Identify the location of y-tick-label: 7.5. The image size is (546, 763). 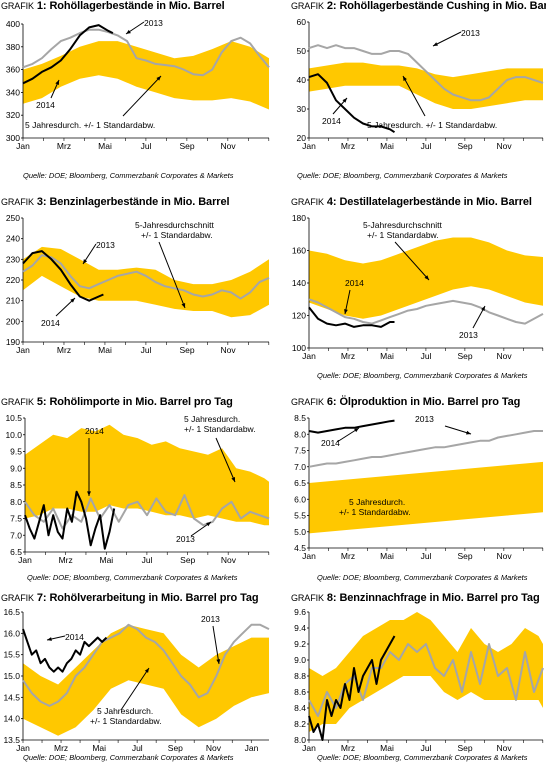
(300, 451).